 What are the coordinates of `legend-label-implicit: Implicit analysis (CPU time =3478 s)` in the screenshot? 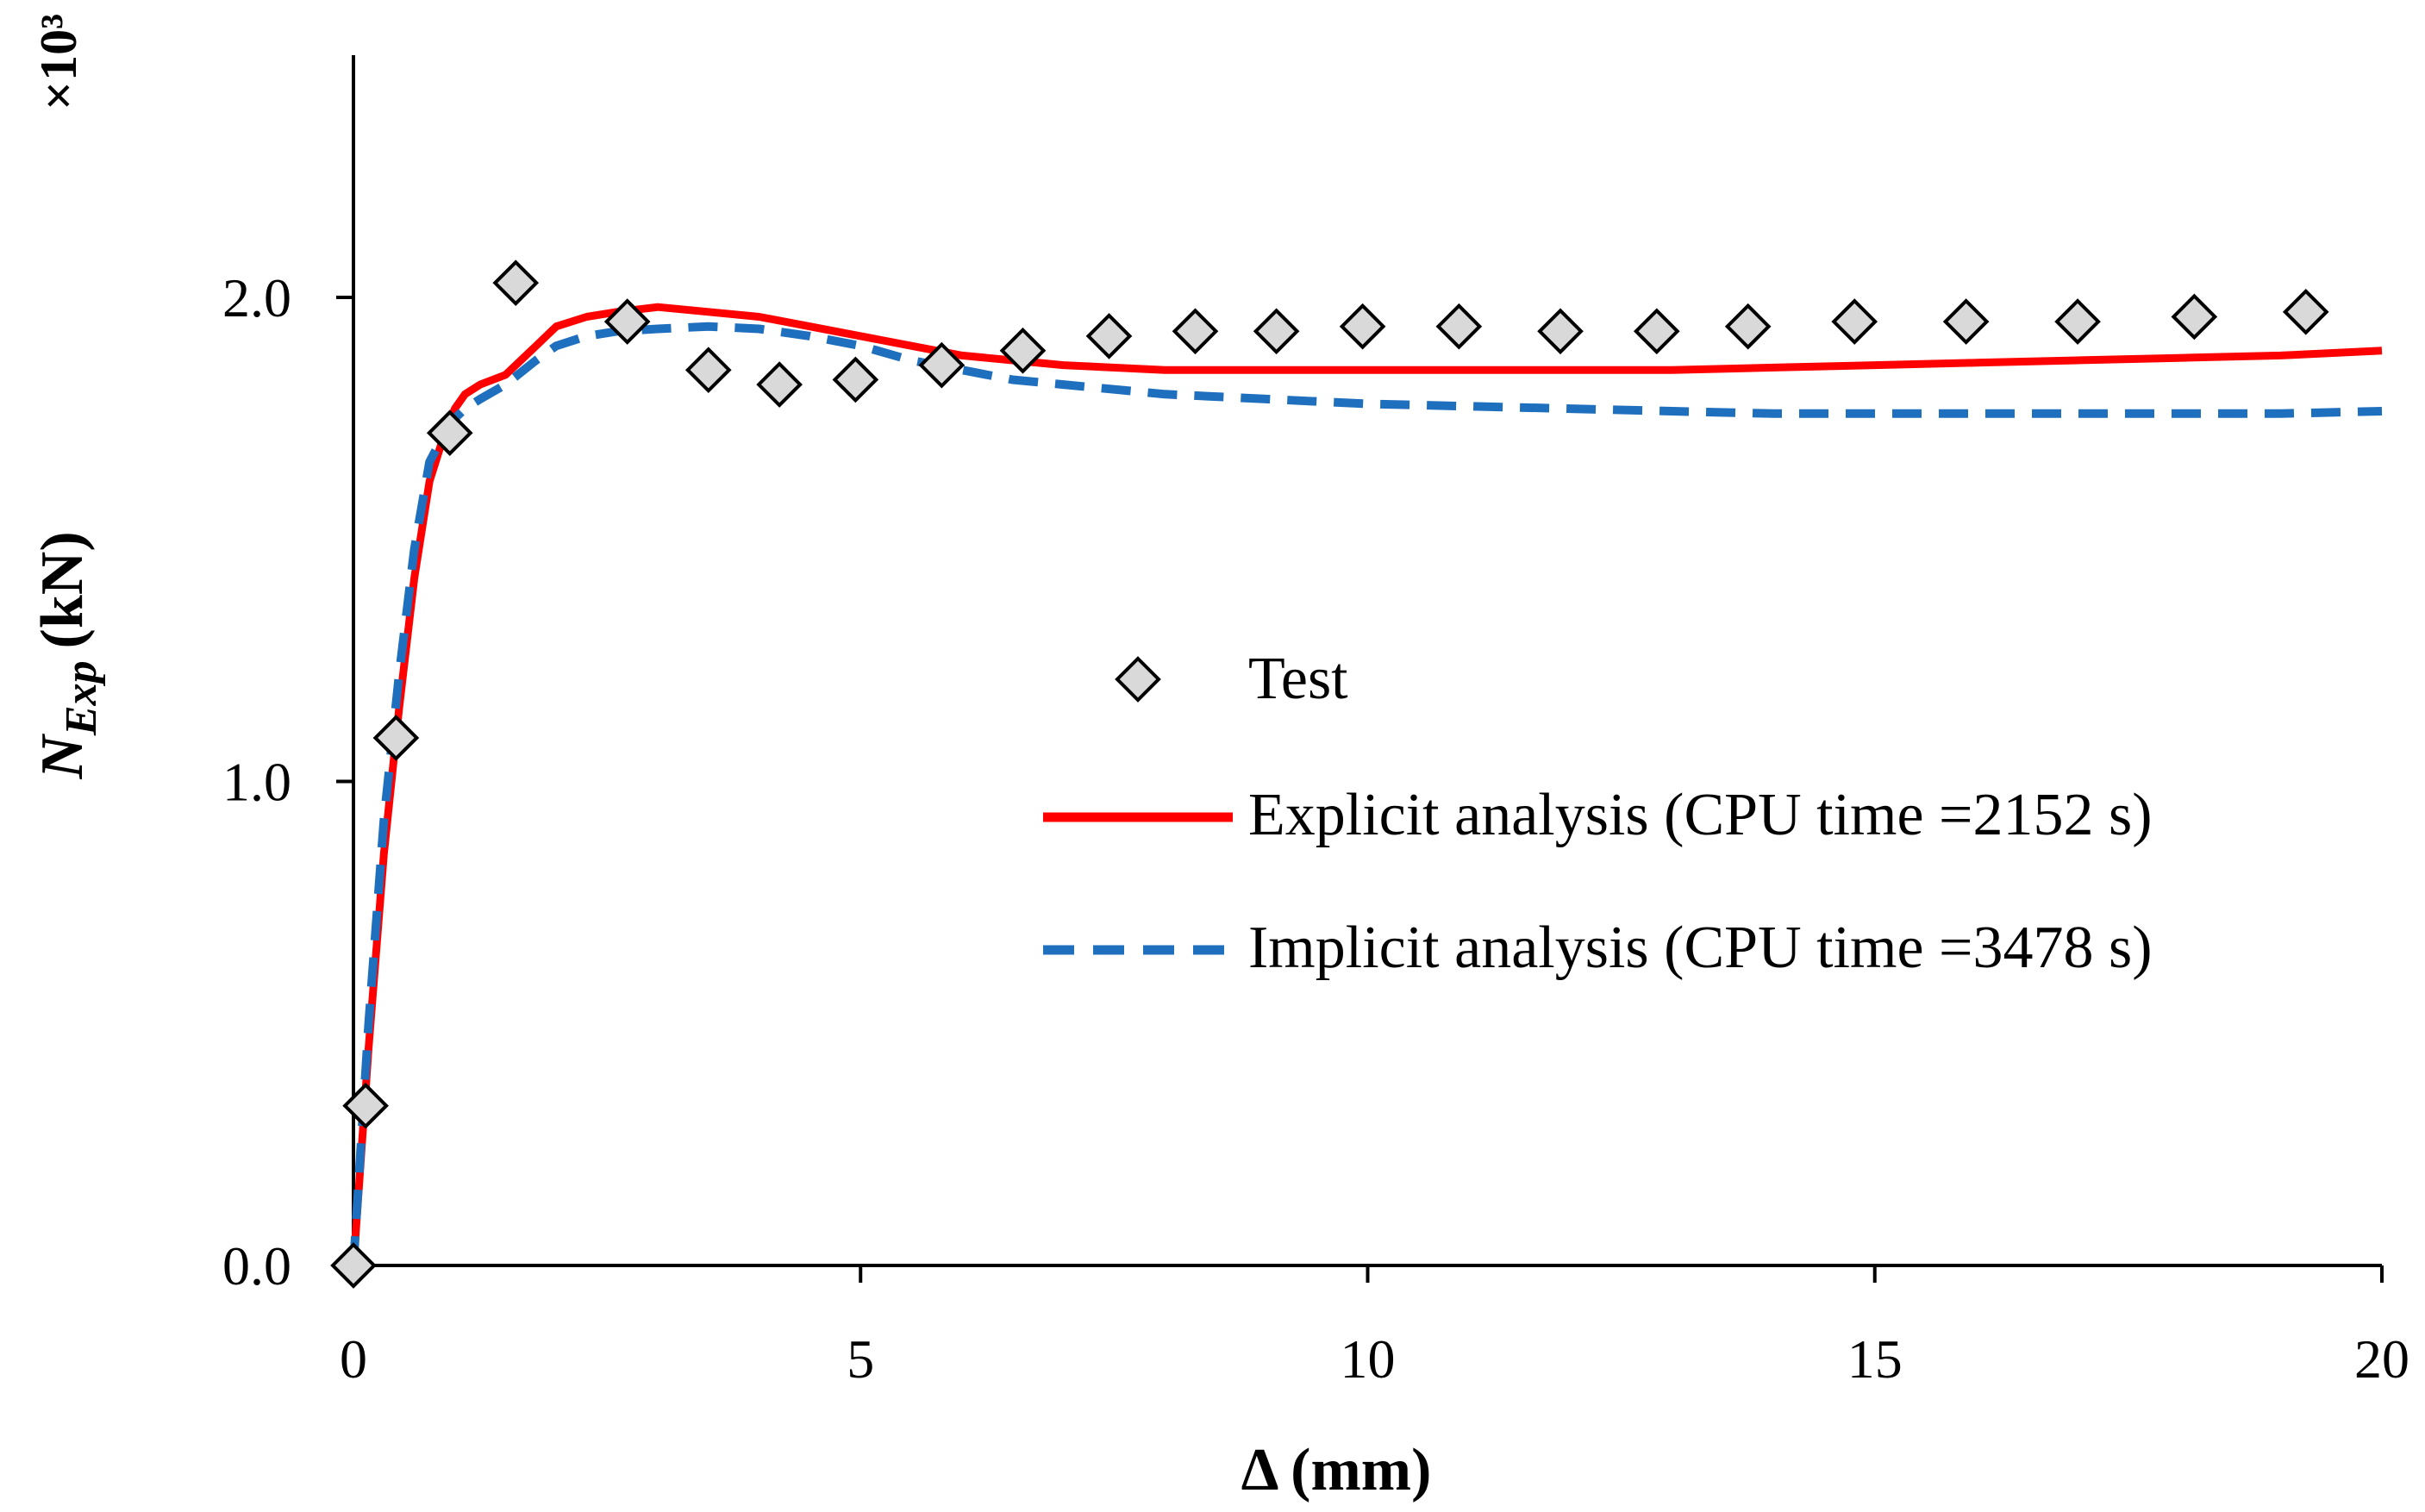 It's located at (1700, 948).